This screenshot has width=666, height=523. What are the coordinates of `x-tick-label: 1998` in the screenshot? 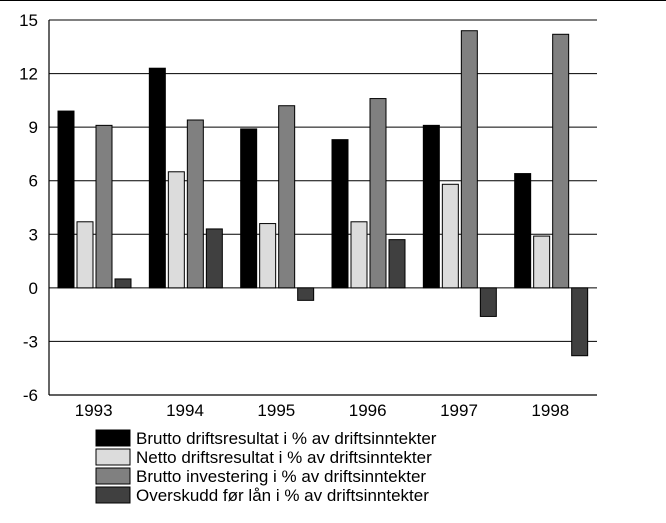 It's located at (550, 410).